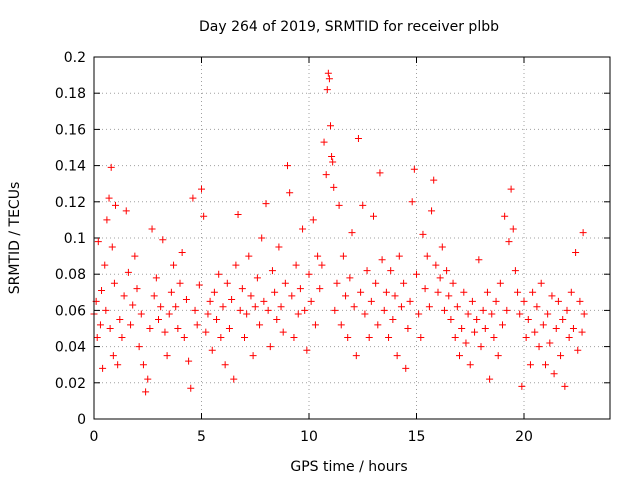  Describe the element at coordinates (70, 348) in the screenshot. I see `y-tick-label: 0.04` at that location.